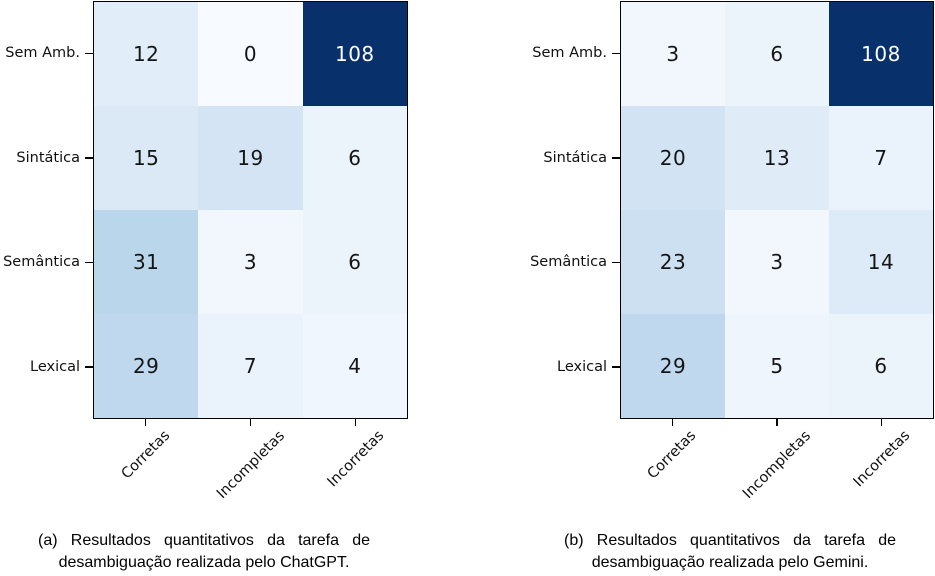 The image size is (935, 576). Describe the element at coordinates (881, 158) in the screenshot. I see `heatmap-cell-b-r1-c2: 7` at that location.